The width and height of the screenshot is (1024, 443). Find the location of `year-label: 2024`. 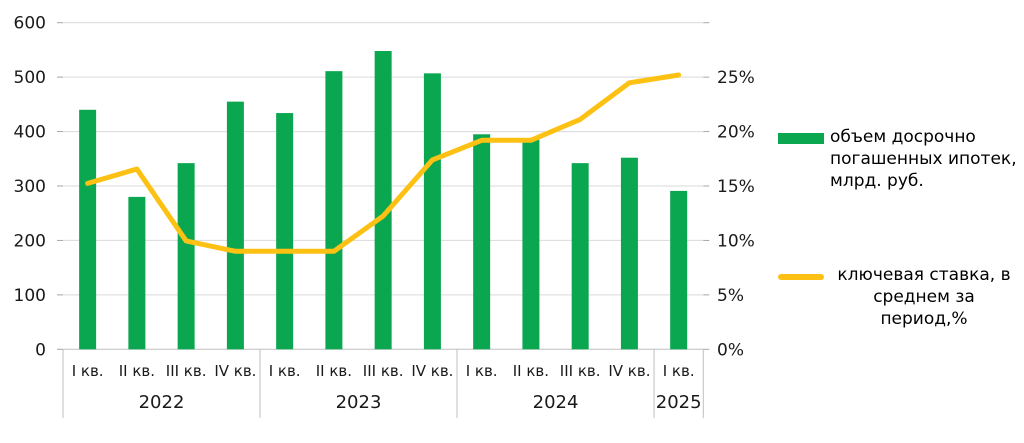

year-label: 2024 is located at coordinates (556, 402).